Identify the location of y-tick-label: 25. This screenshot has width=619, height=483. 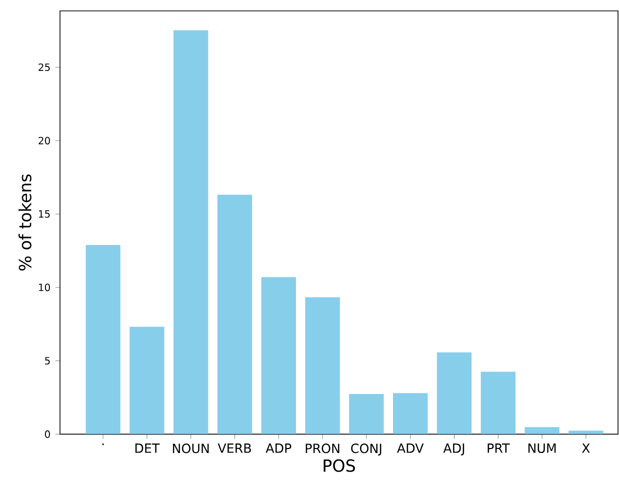
(44, 67).